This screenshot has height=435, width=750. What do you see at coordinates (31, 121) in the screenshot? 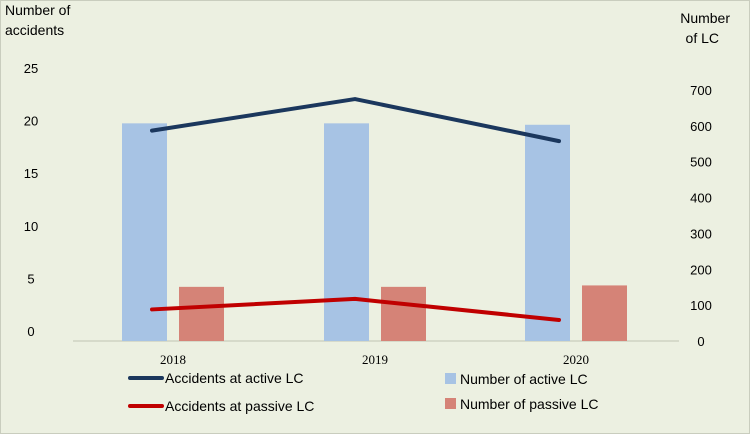
I see `left-tick-label: 20` at bounding box center [31, 121].